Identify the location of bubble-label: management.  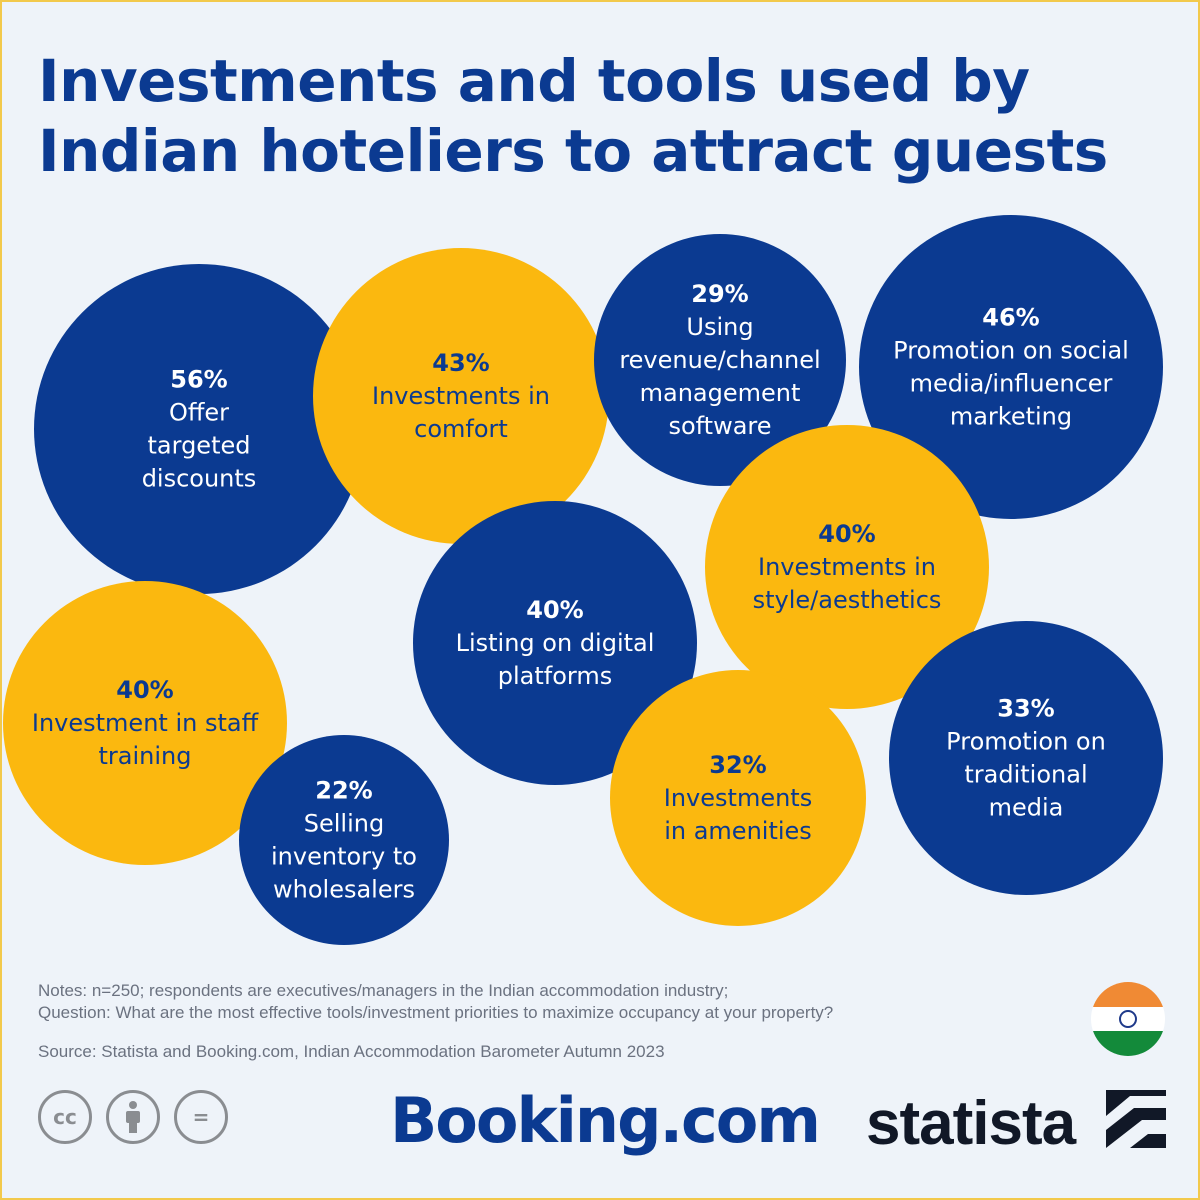
(720, 393).